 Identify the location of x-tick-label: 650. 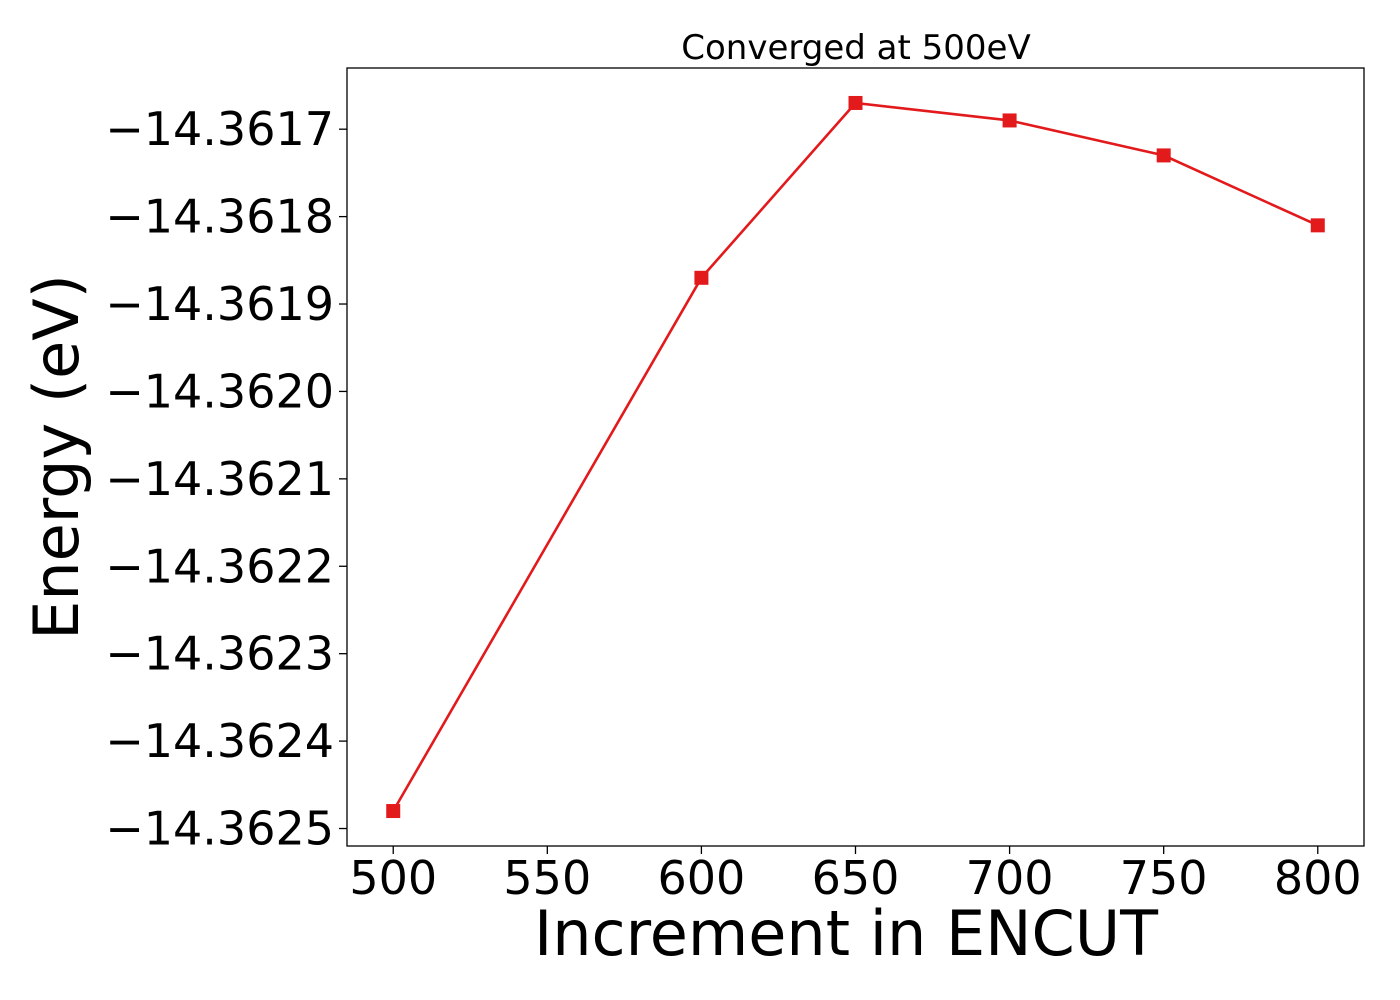
(856, 878).